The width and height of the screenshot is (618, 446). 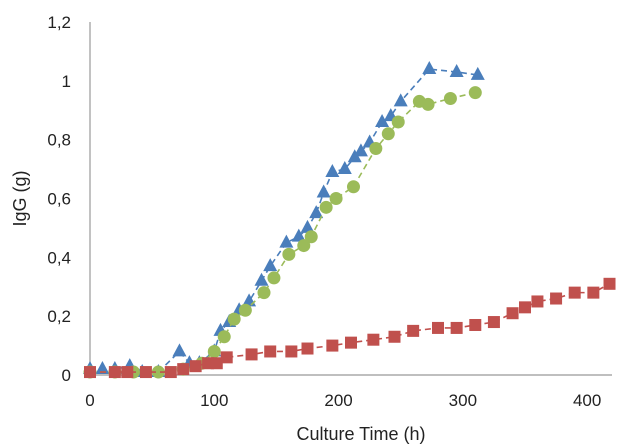 I want to click on x-axis-title: Culture Time (h), so click(x=360, y=434).